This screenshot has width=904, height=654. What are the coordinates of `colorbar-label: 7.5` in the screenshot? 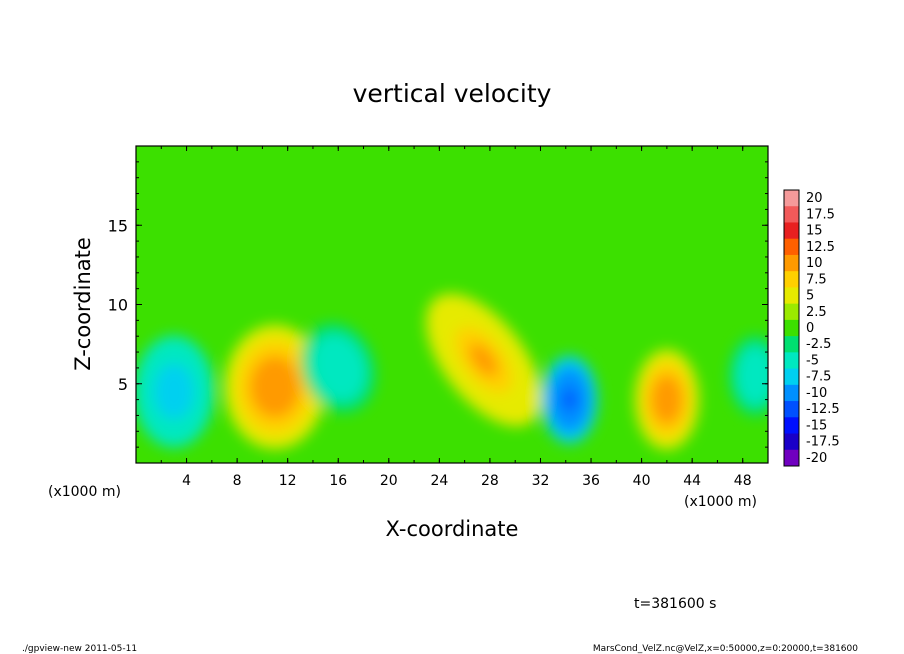 It's located at (816, 279).